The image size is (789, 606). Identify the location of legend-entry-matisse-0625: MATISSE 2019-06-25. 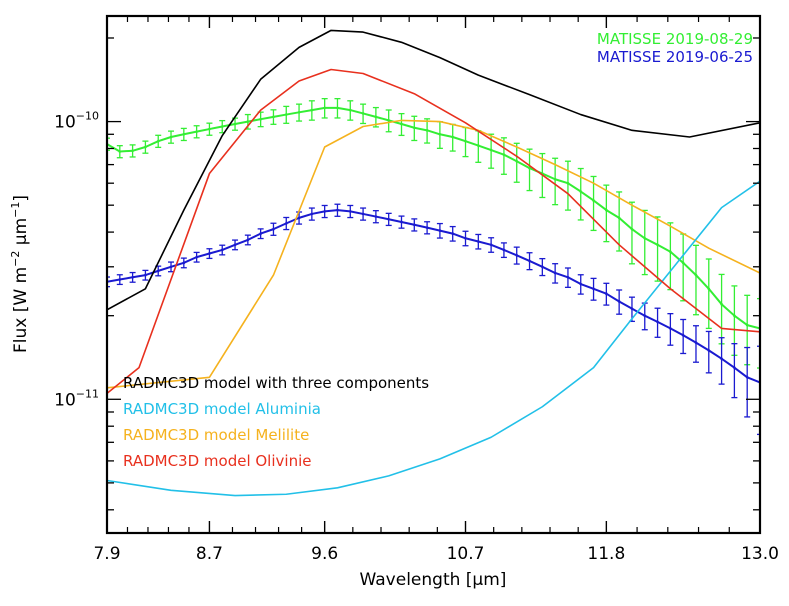
(675, 57).